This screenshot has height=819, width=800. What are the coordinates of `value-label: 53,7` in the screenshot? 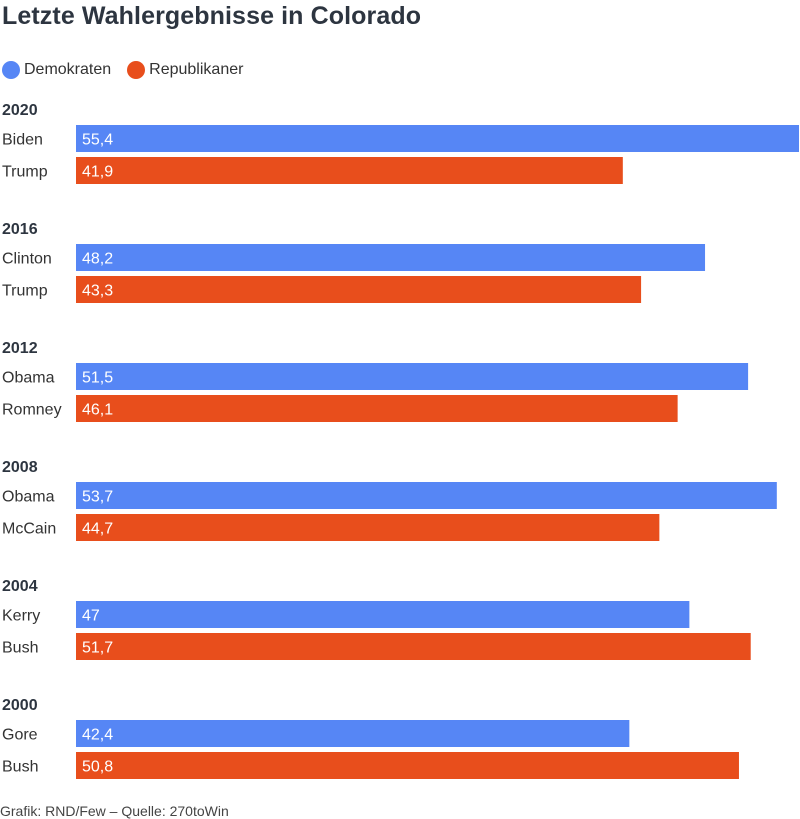 It's located at (97, 497).